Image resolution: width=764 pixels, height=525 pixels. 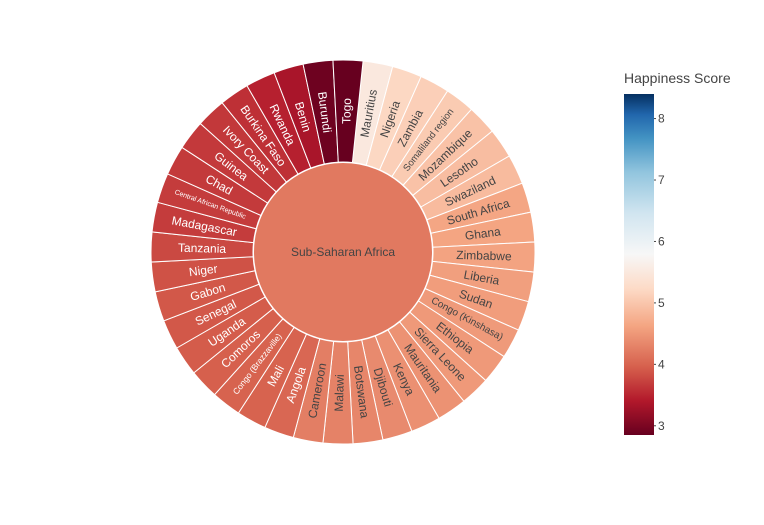 What do you see at coordinates (361, 392) in the screenshot?
I see `label-botswana: Botswana` at bounding box center [361, 392].